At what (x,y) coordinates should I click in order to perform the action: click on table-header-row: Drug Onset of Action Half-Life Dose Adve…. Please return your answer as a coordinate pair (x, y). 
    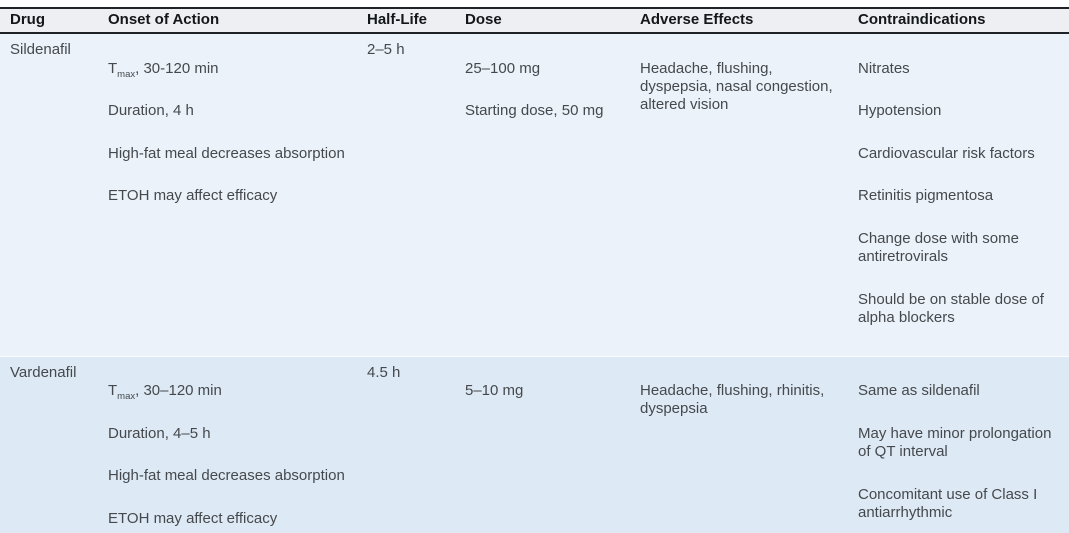
    Looking at the image, I should click on (534, 22).